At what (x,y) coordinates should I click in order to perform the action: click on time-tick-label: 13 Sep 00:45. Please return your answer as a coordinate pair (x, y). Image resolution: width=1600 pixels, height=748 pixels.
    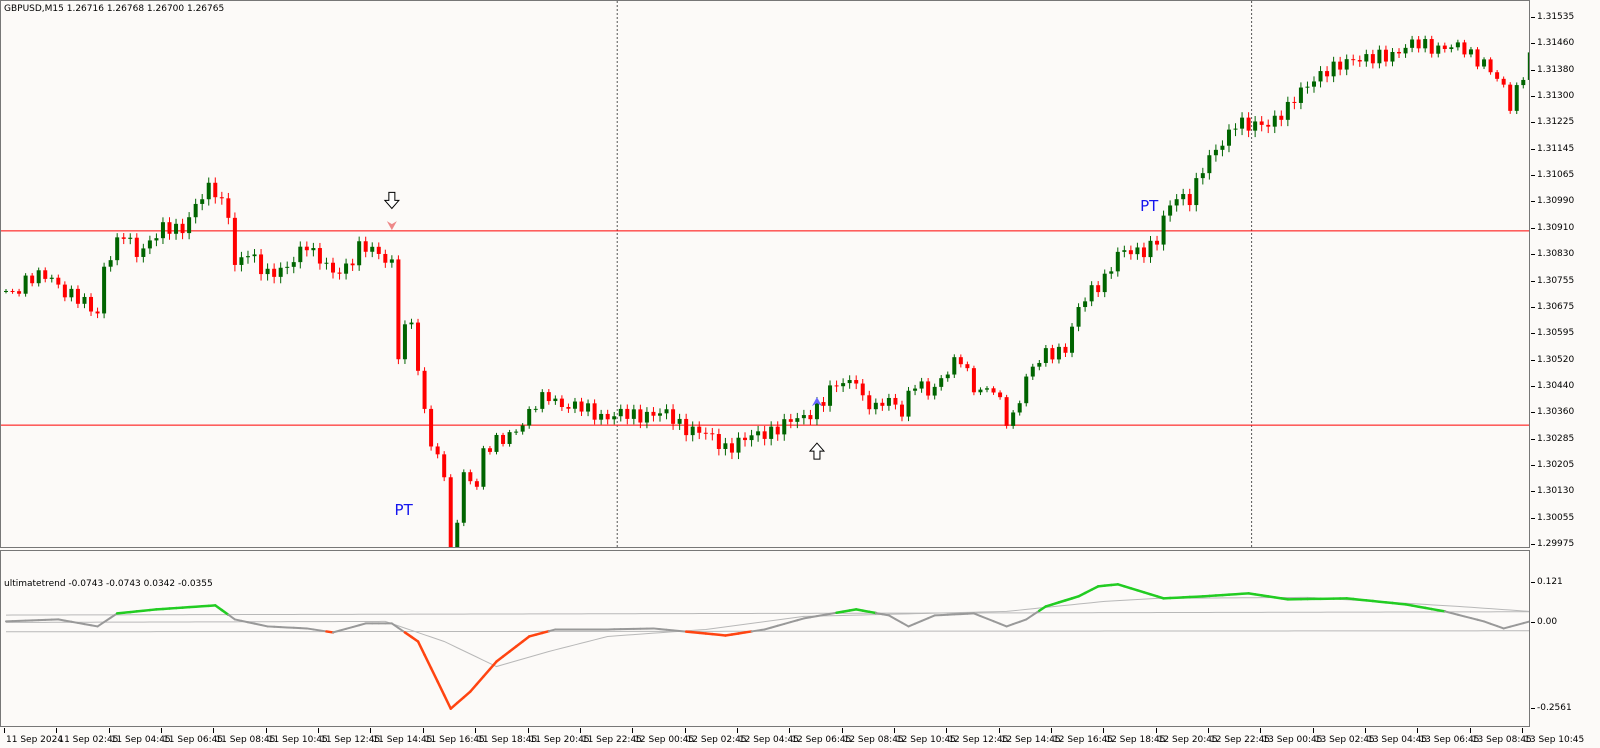
    Looking at the image, I should click on (1292, 740).